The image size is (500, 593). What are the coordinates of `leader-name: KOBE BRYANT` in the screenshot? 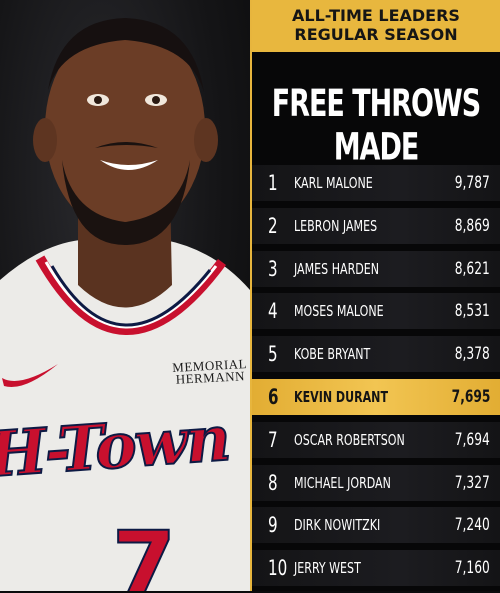 It's located at (332, 354).